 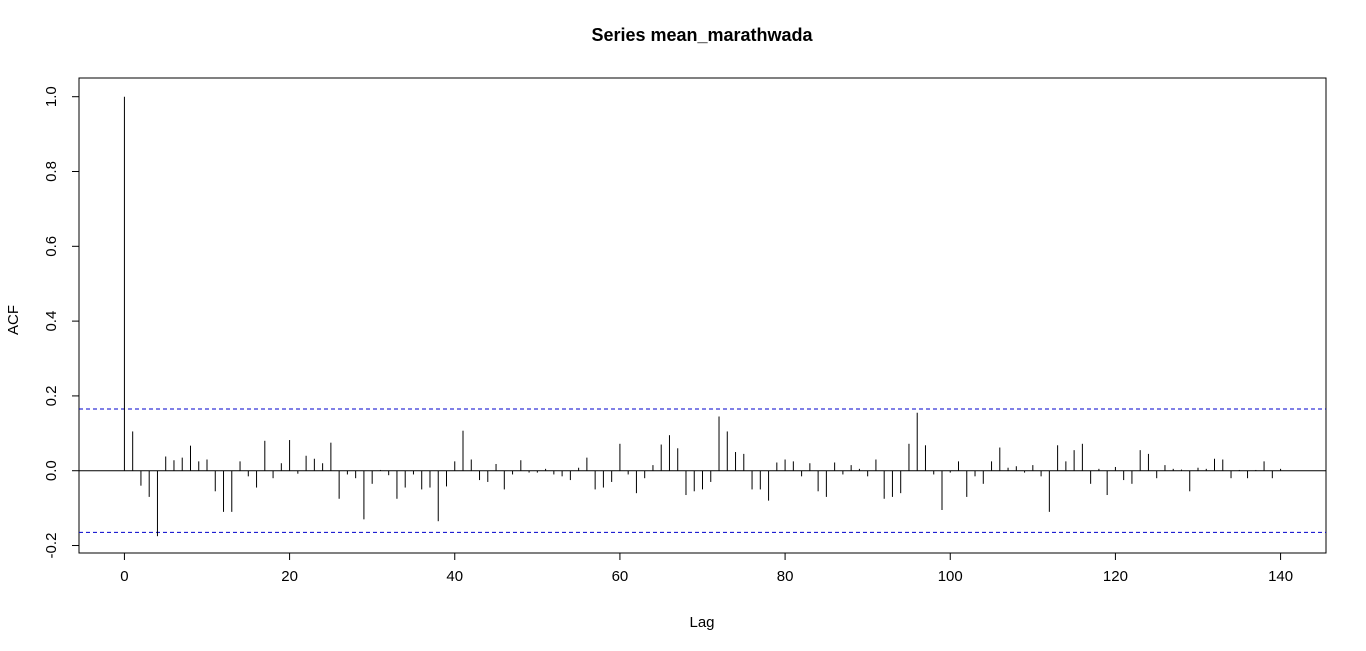 I want to click on x-tick-label: 100, so click(x=950, y=576).